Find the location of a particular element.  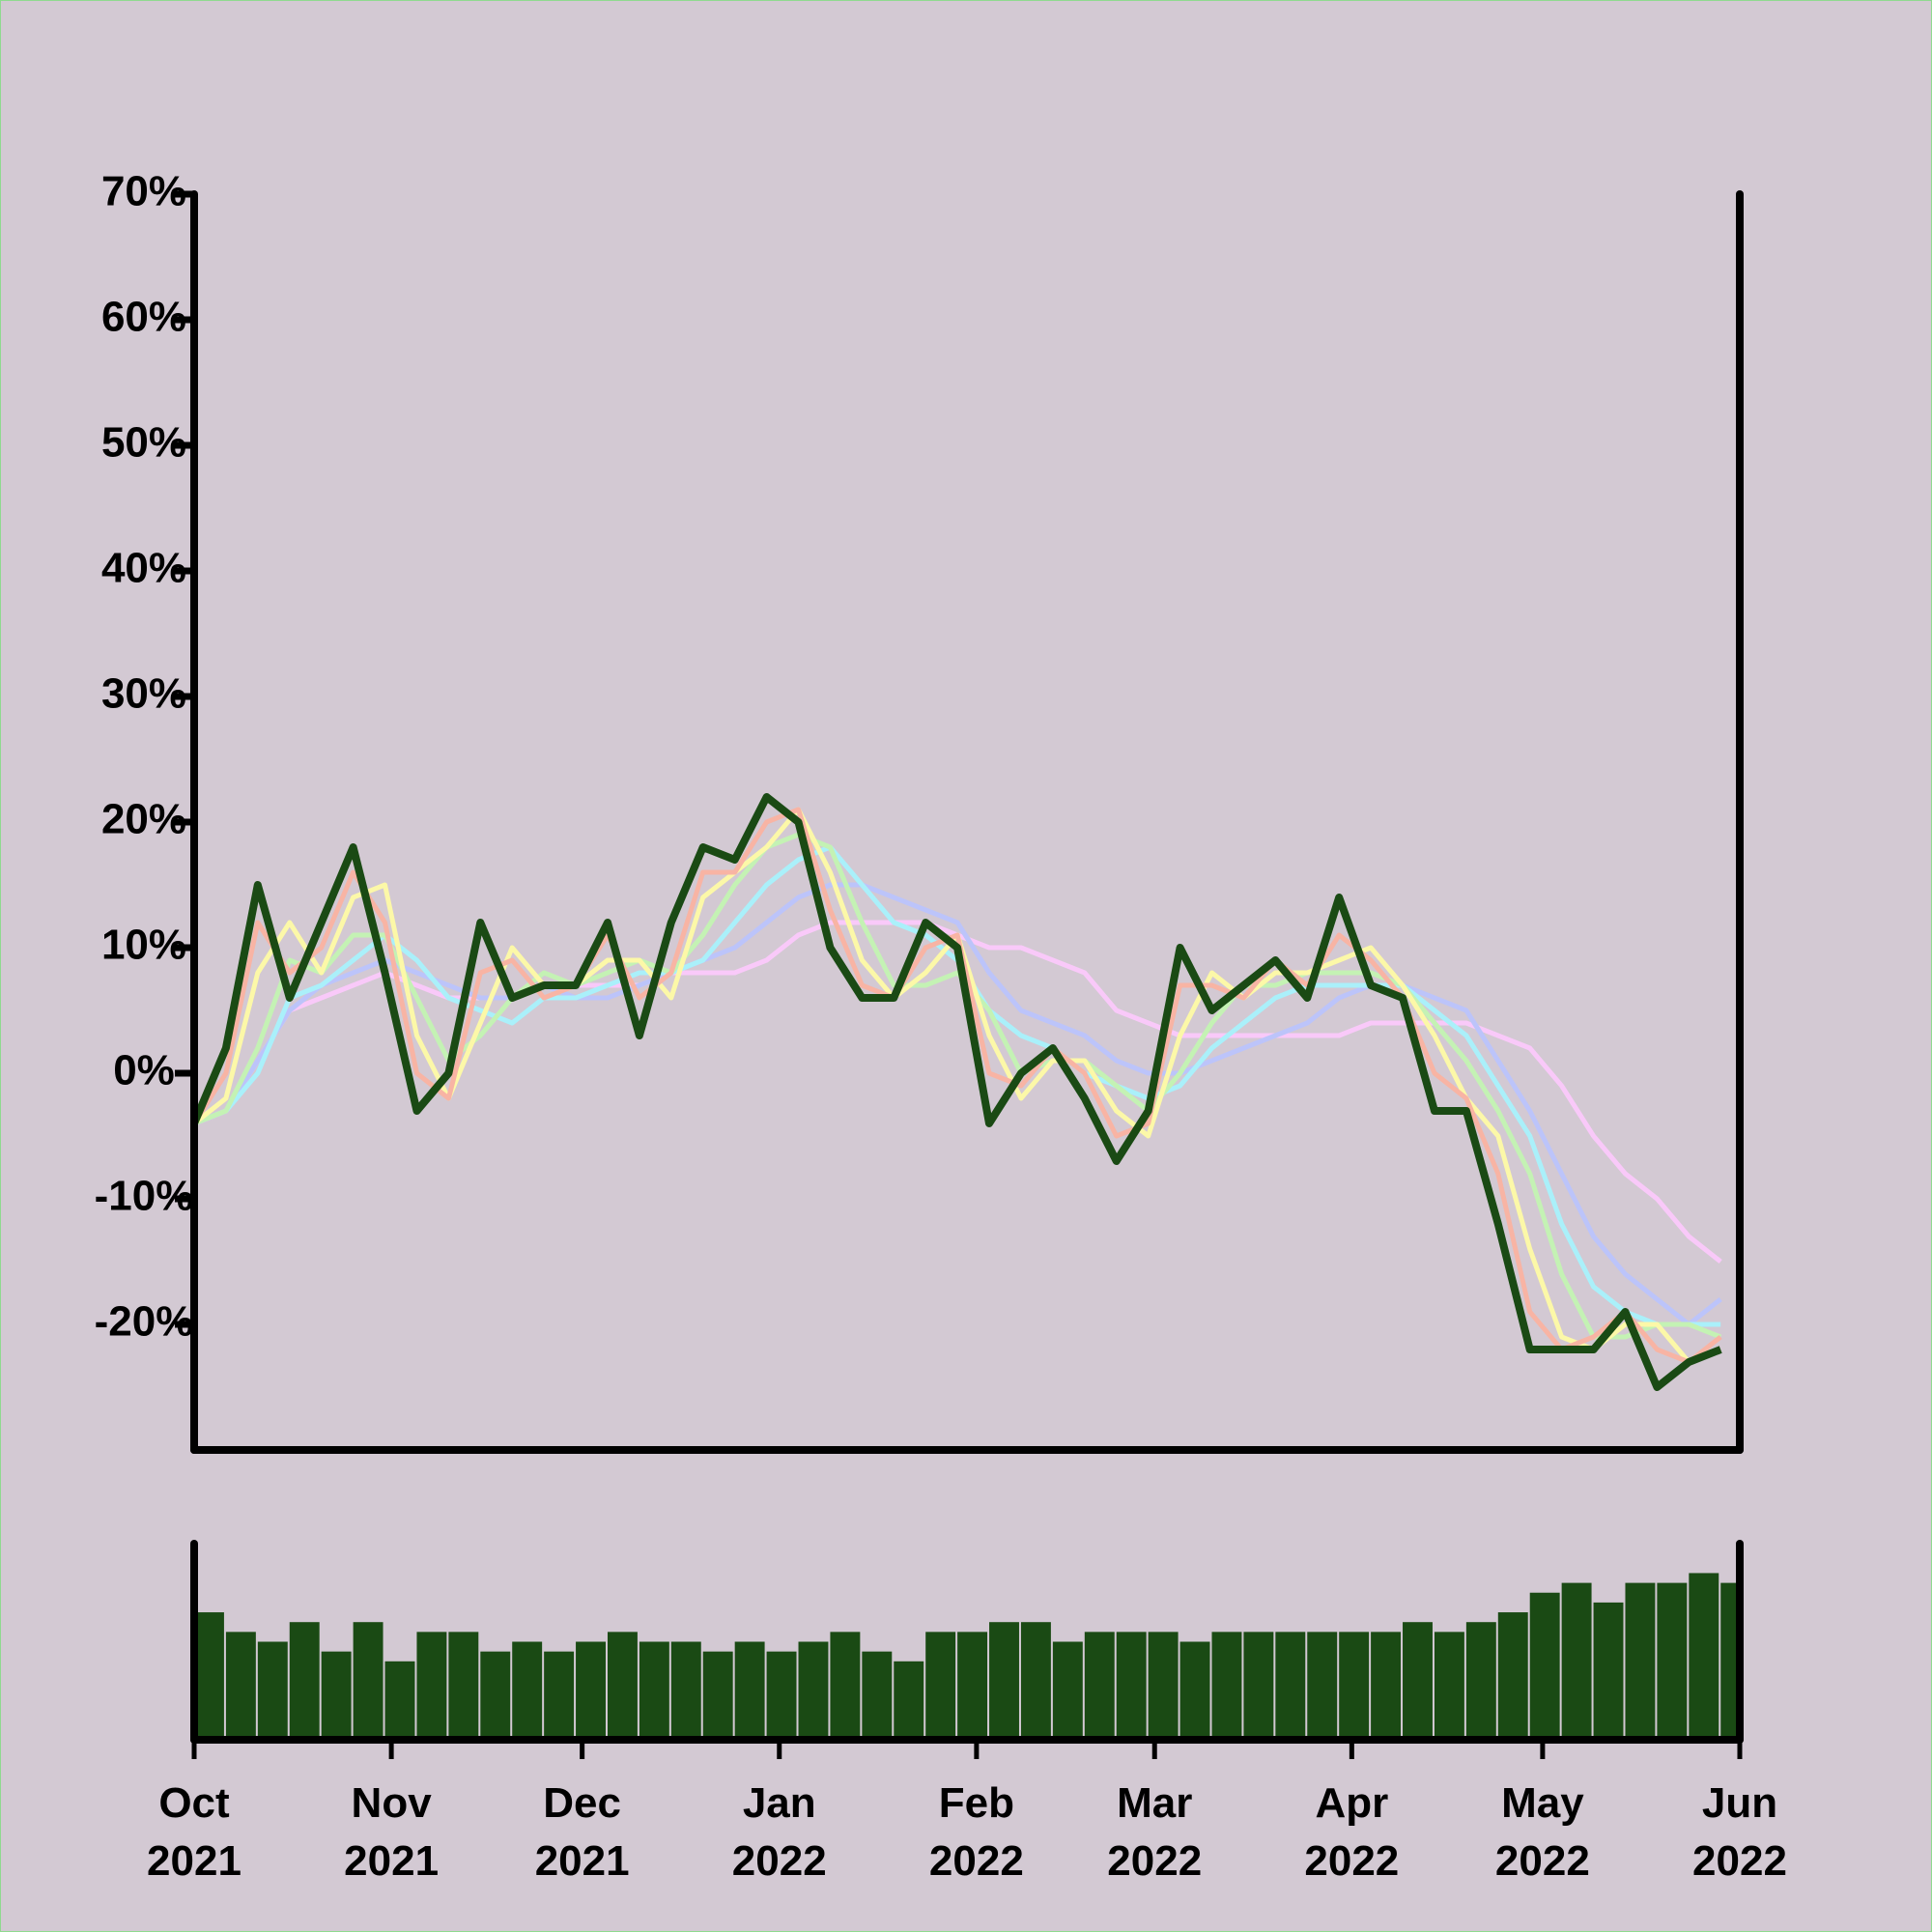

x-tick-label: Oct 2021 is located at coordinates (194, 1832).